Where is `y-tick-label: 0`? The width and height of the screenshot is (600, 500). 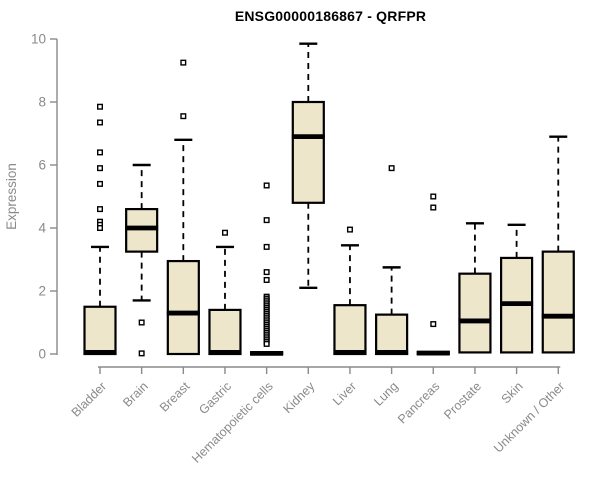
y-tick-label: 0 is located at coordinates (42, 354).